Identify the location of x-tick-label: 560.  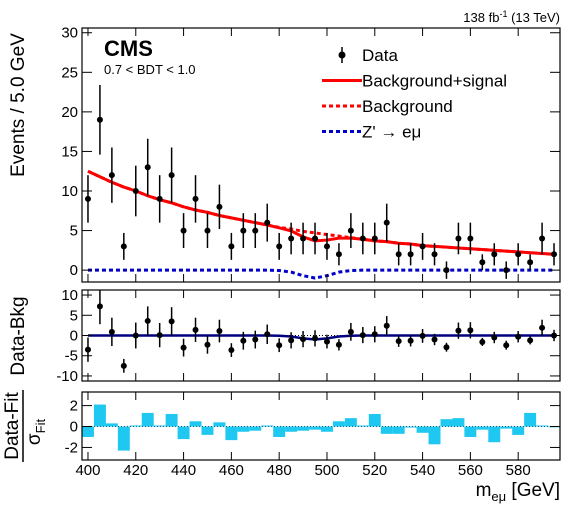
(470, 470).